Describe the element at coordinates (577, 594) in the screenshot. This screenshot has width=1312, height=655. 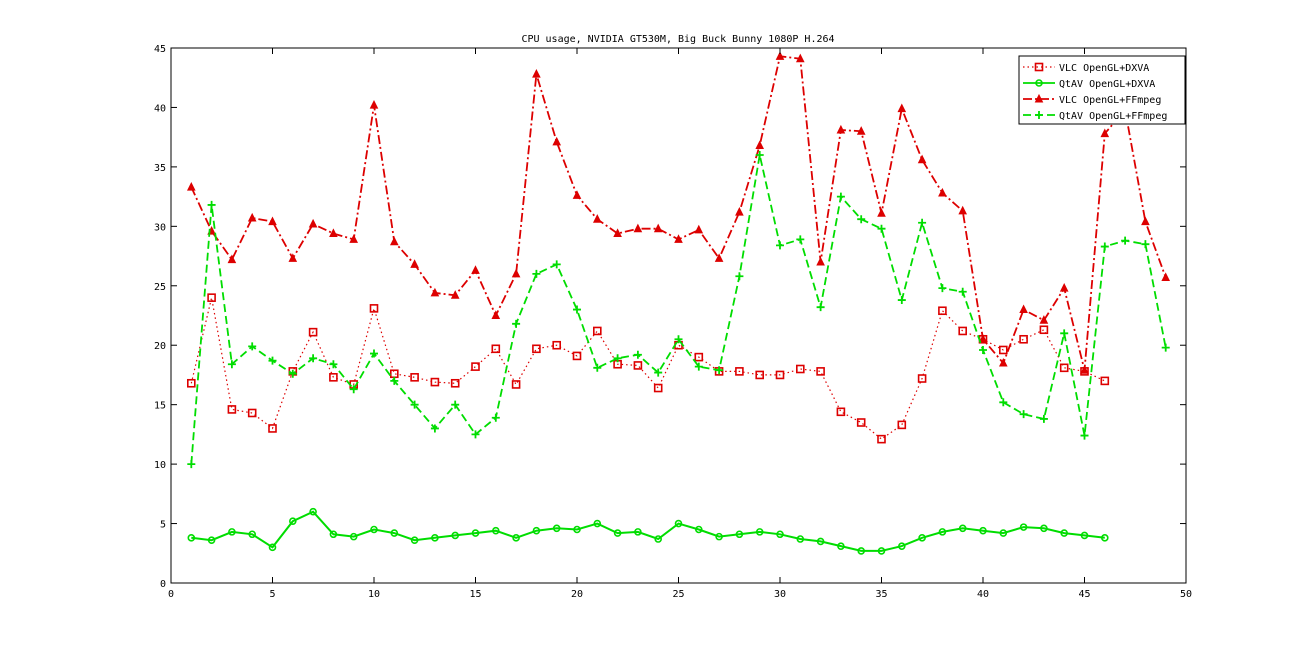
I see `x-tick-label: 20` at that location.